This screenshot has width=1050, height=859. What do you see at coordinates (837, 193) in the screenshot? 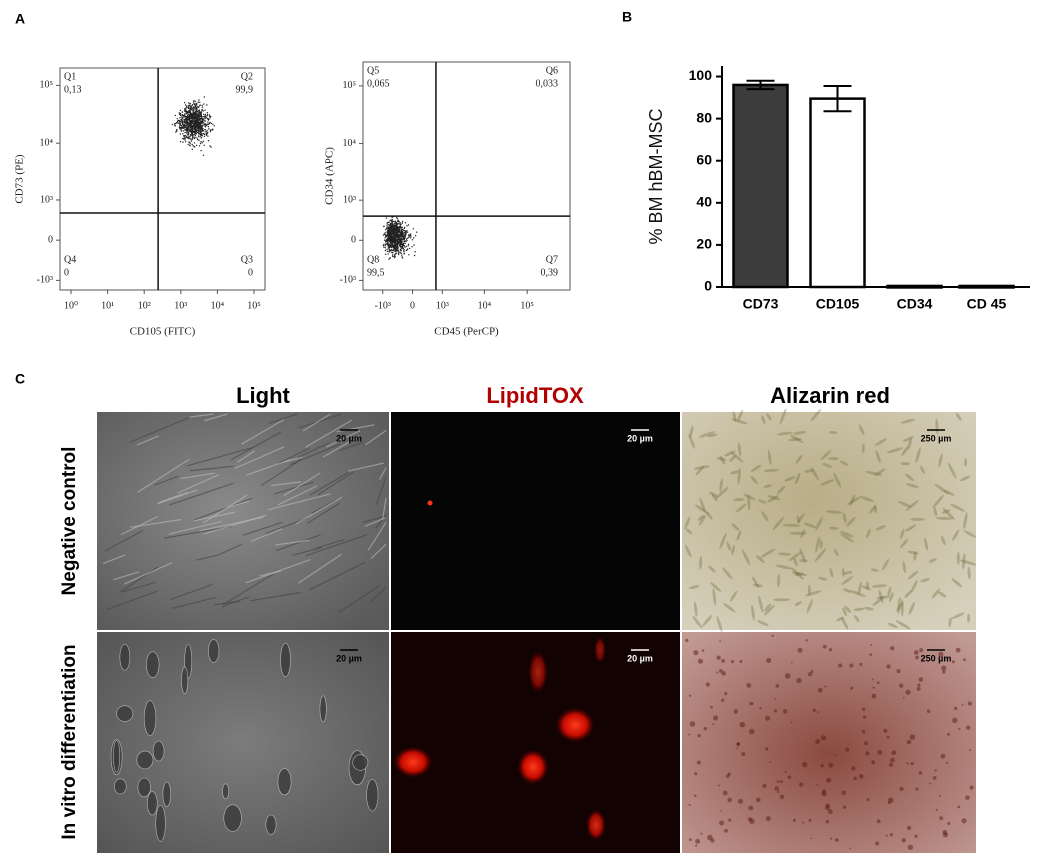
I see `bar` at bounding box center [837, 193].